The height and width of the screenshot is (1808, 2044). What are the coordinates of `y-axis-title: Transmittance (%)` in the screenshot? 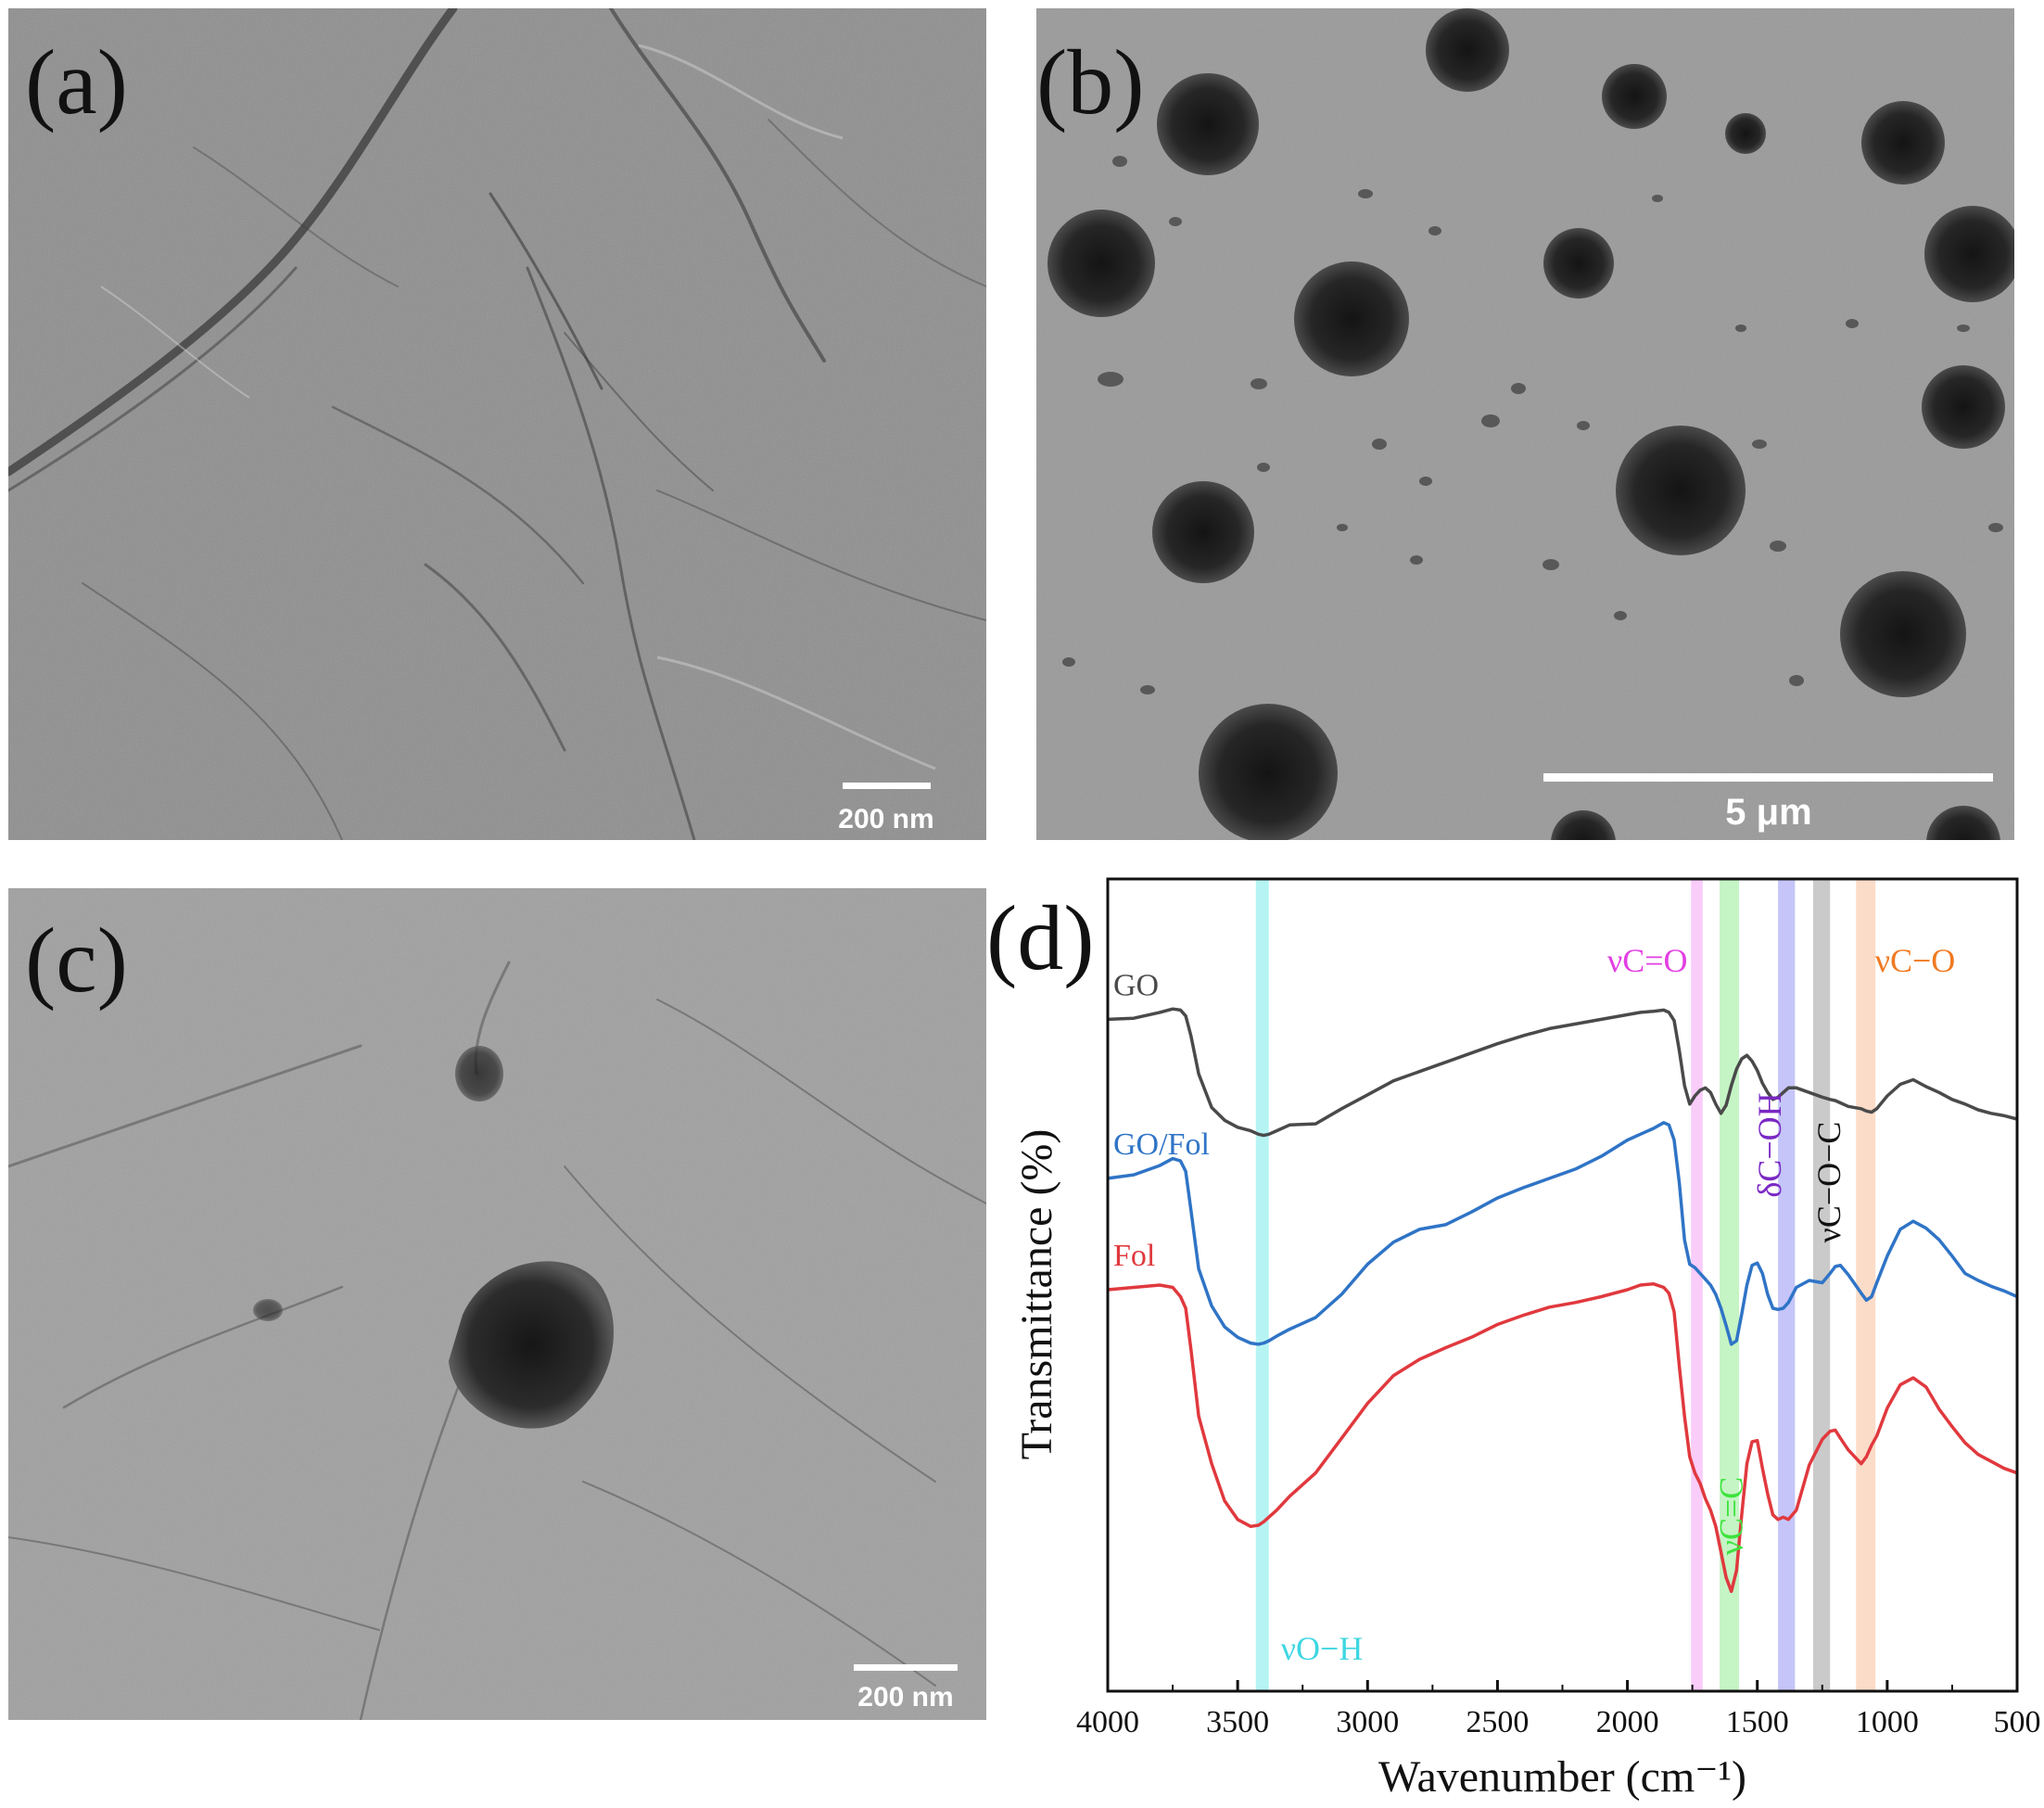 It's located at (1036, 1295).